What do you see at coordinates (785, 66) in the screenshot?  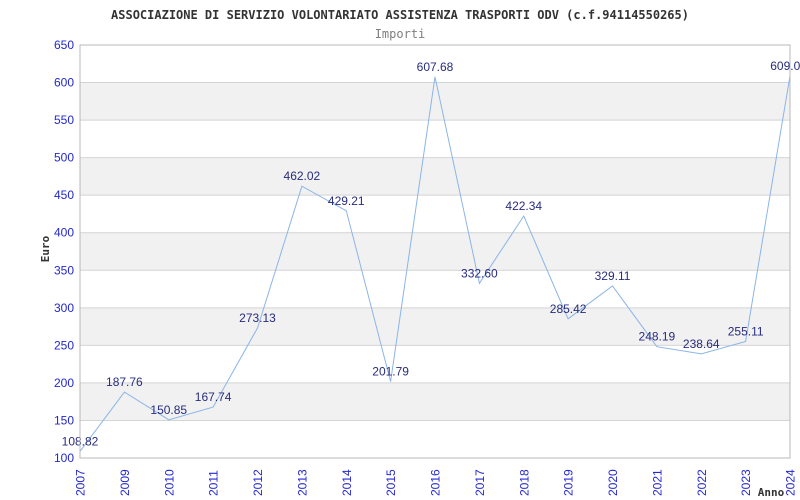 I see `data-point-label: 609.0` at bounding box center [785, 66].